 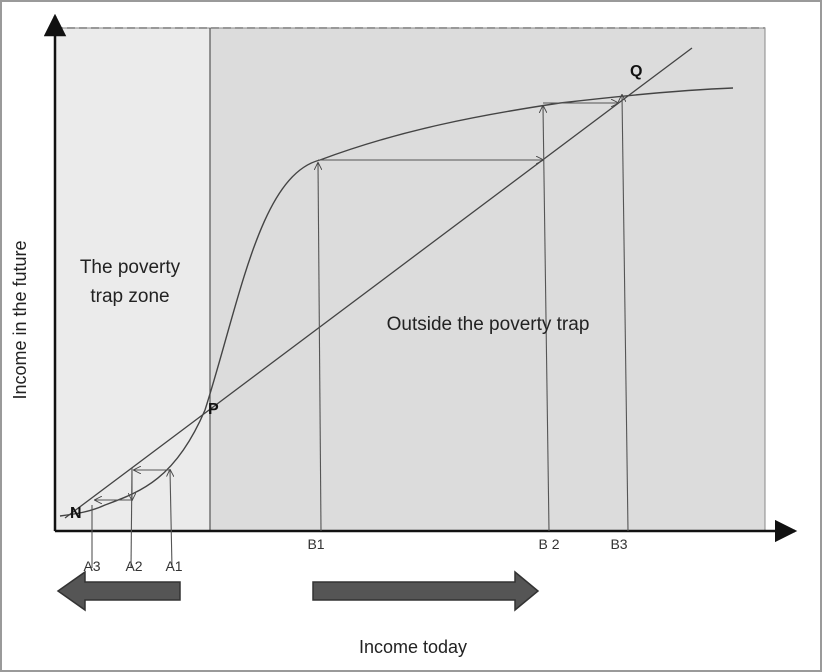 I want to click on tick-b1: B1, so click(x=315, y=544).